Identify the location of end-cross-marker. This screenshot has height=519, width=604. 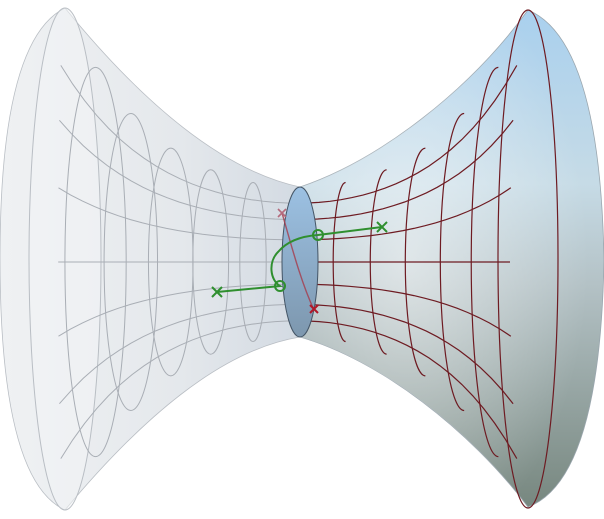
(382, 227).